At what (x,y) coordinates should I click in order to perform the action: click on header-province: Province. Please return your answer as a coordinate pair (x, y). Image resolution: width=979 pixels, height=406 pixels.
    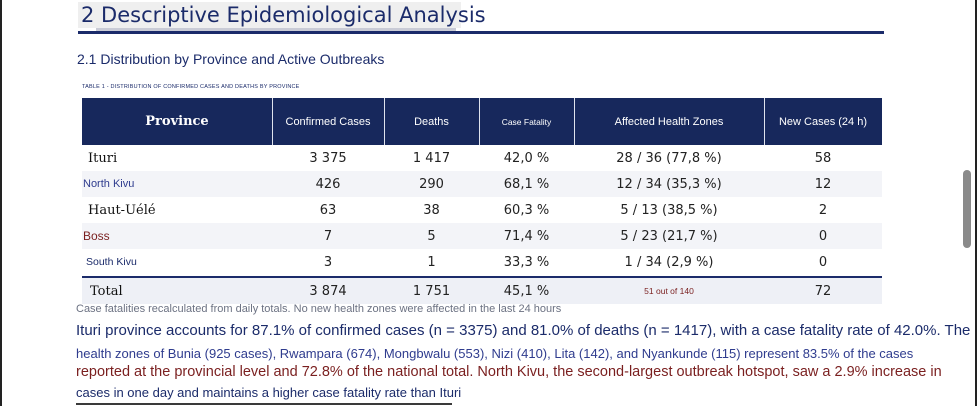
    Looking at the image, I should click on (177, 121).